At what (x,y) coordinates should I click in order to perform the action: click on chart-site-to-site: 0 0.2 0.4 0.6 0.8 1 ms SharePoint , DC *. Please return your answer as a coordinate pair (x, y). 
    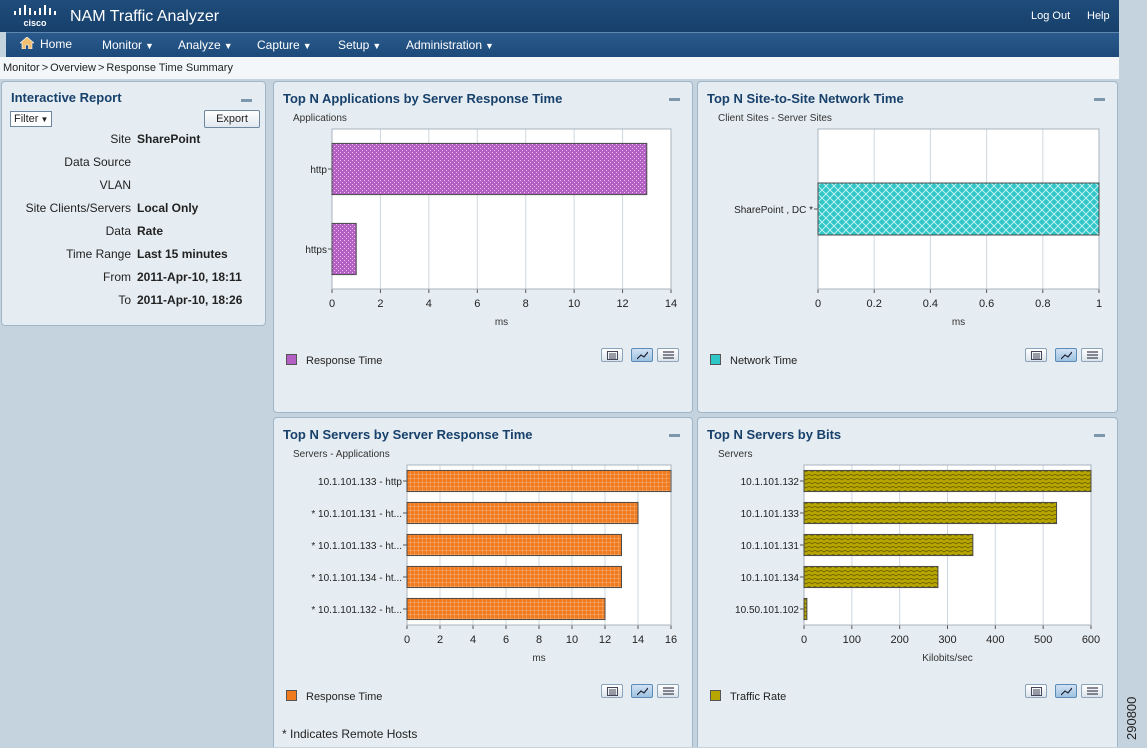
    Looking at the image, I should click on (918, 228).